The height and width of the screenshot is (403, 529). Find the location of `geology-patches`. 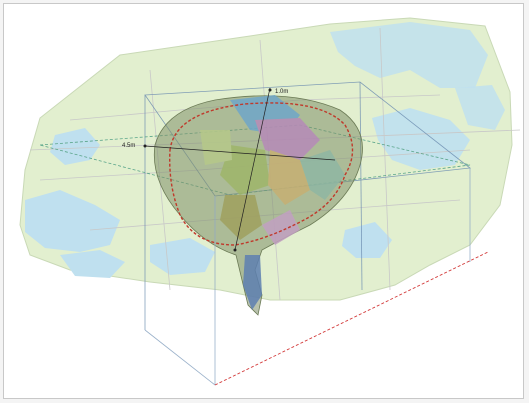

geology-patches is located at coordinates (272, 202).